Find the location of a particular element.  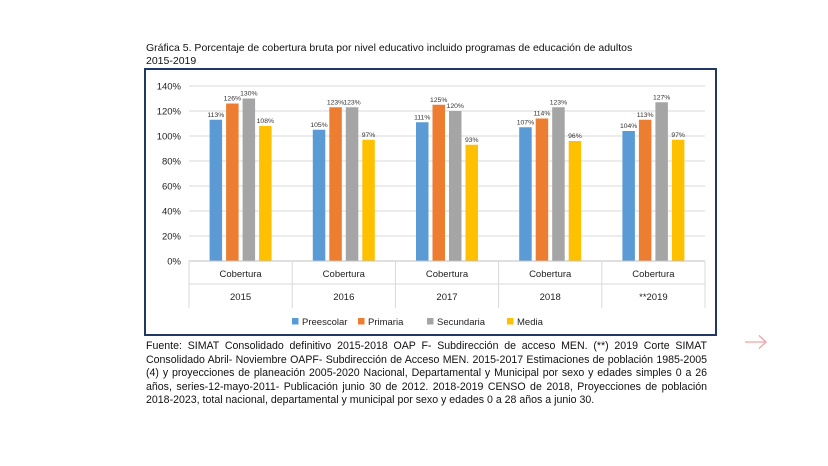

y-tick-label: 0% is located at coordinates (174, 262).